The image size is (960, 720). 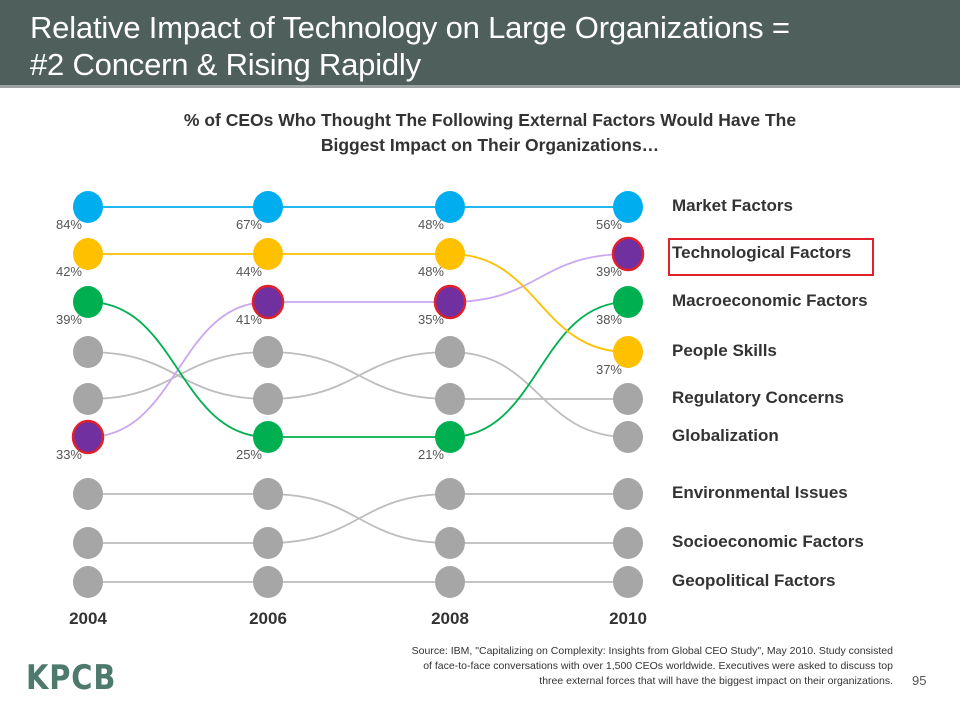 I want to click on series-label-technological-factors: Technological Factors, so click(x=762, y=252).